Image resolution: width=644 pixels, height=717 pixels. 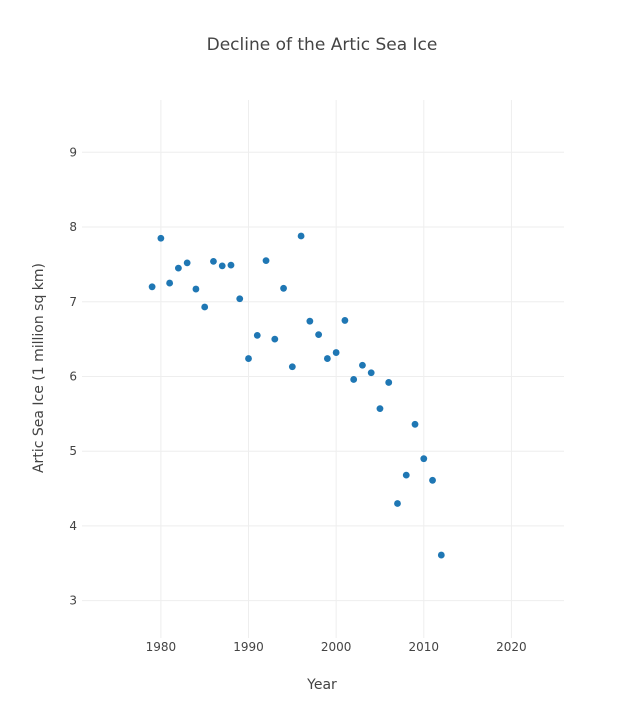 What do you see at coordinates (73, 152) in the screenshot?
I see `y-tick-label: 9` at bounding box center [73, 152].